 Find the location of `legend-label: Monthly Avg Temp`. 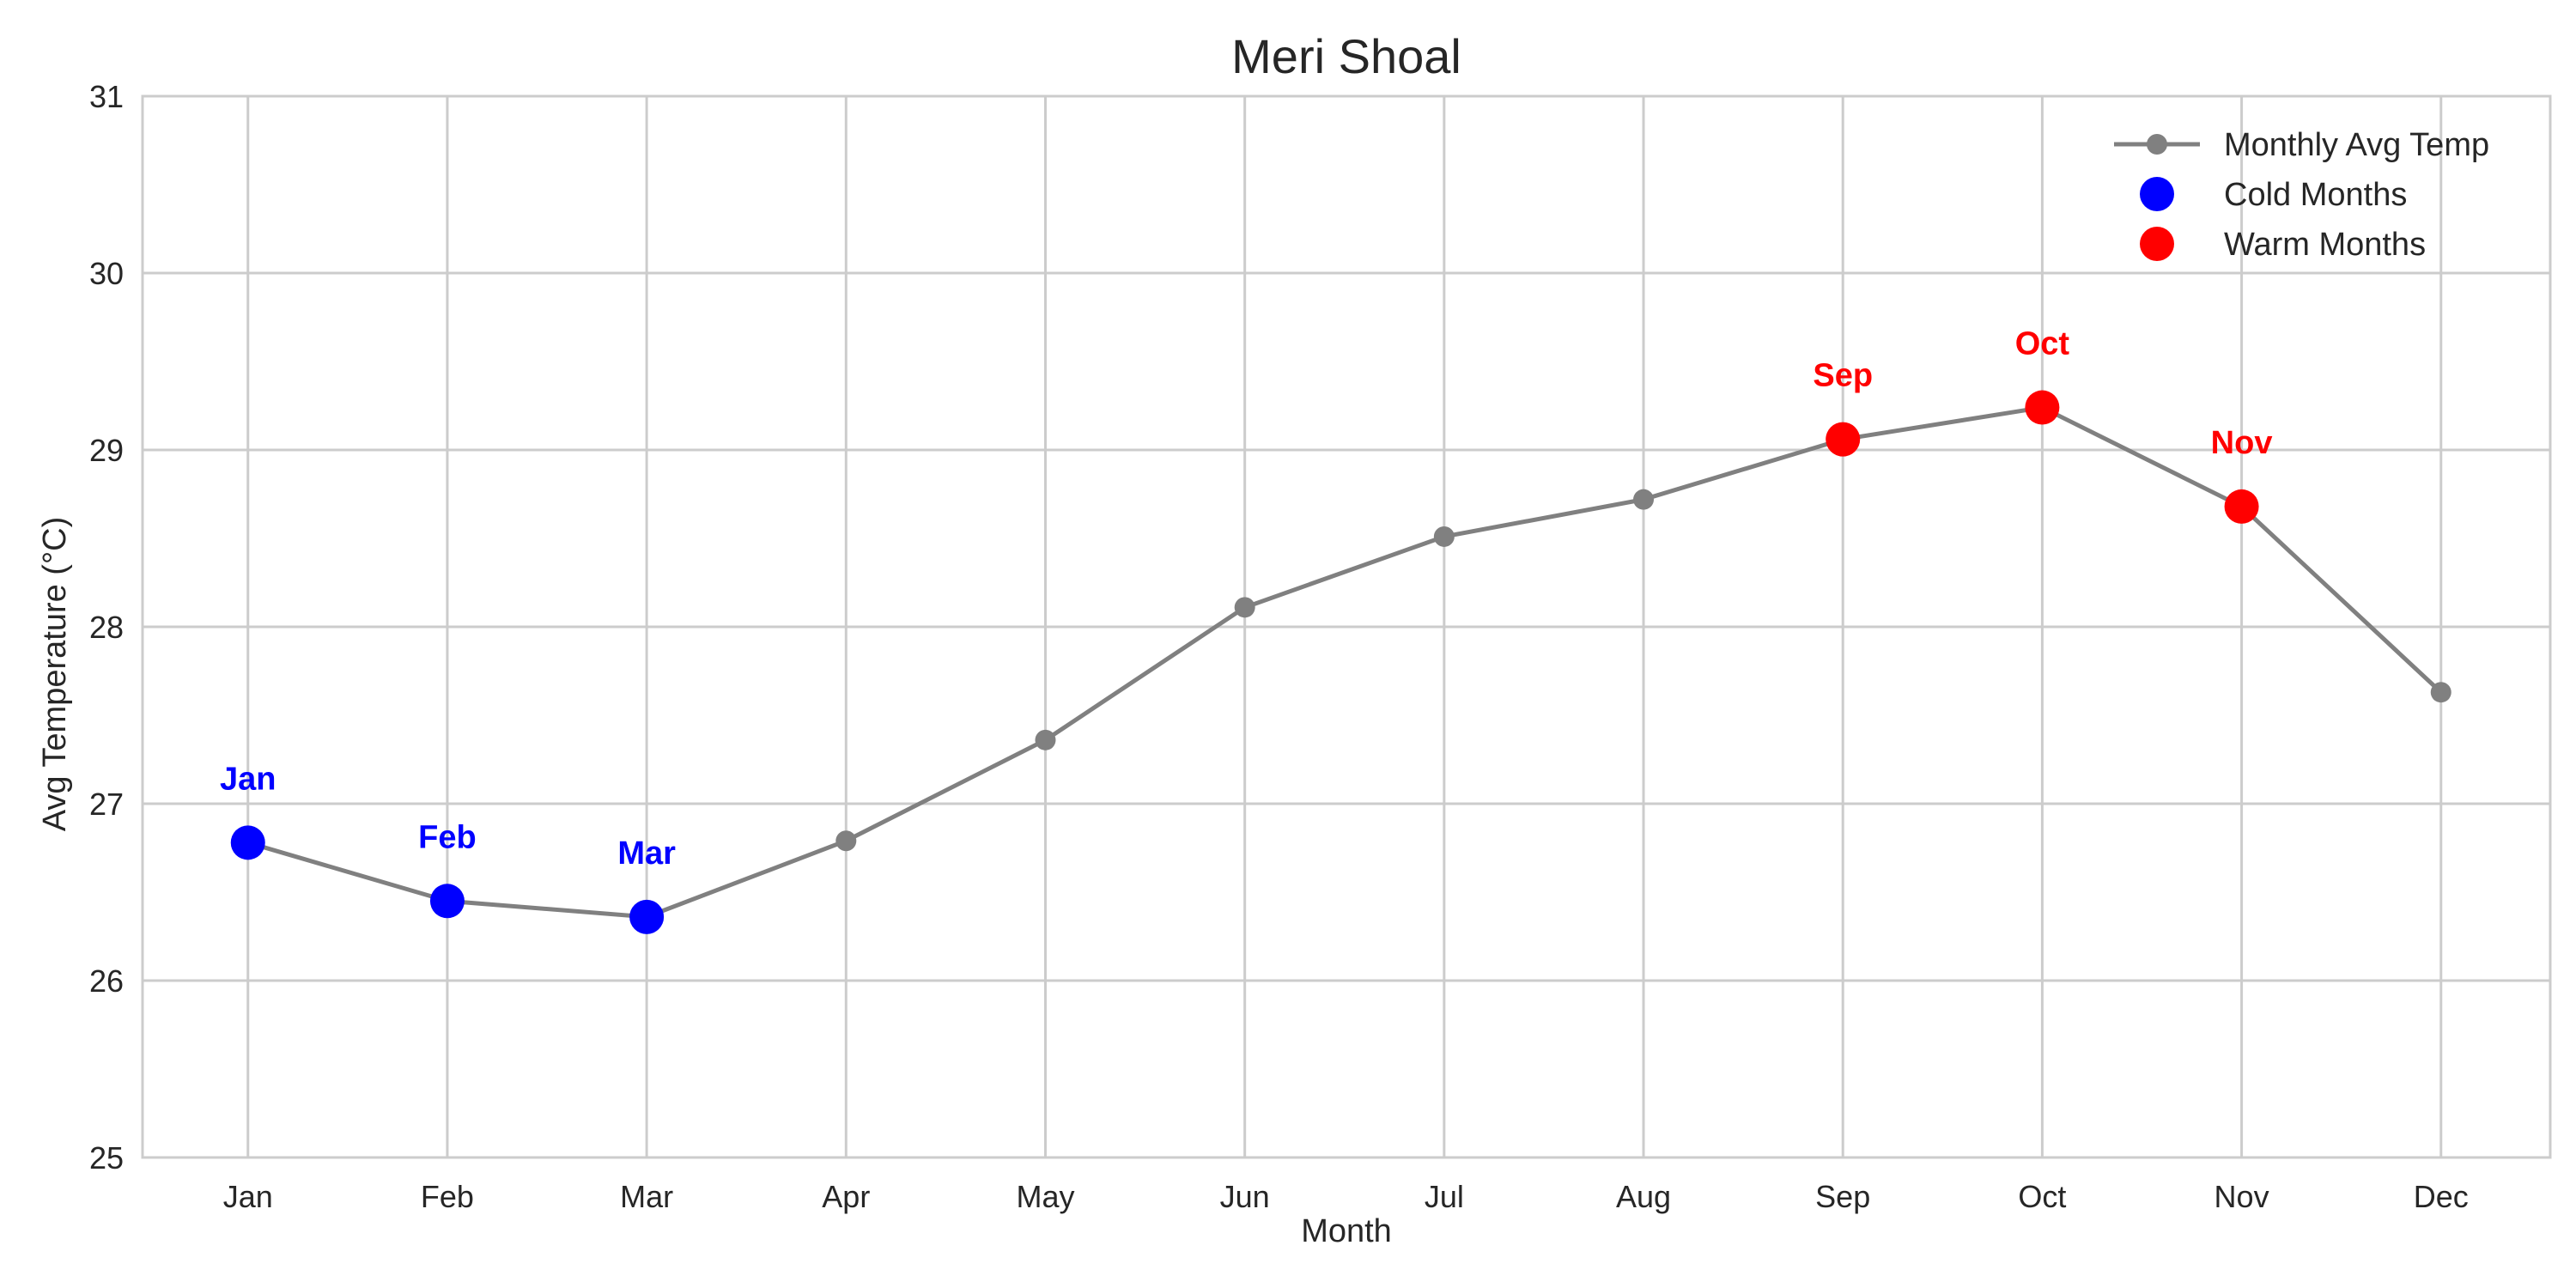

legend-label: Monthly Avg Temp is located at coordinates (2356, 145).